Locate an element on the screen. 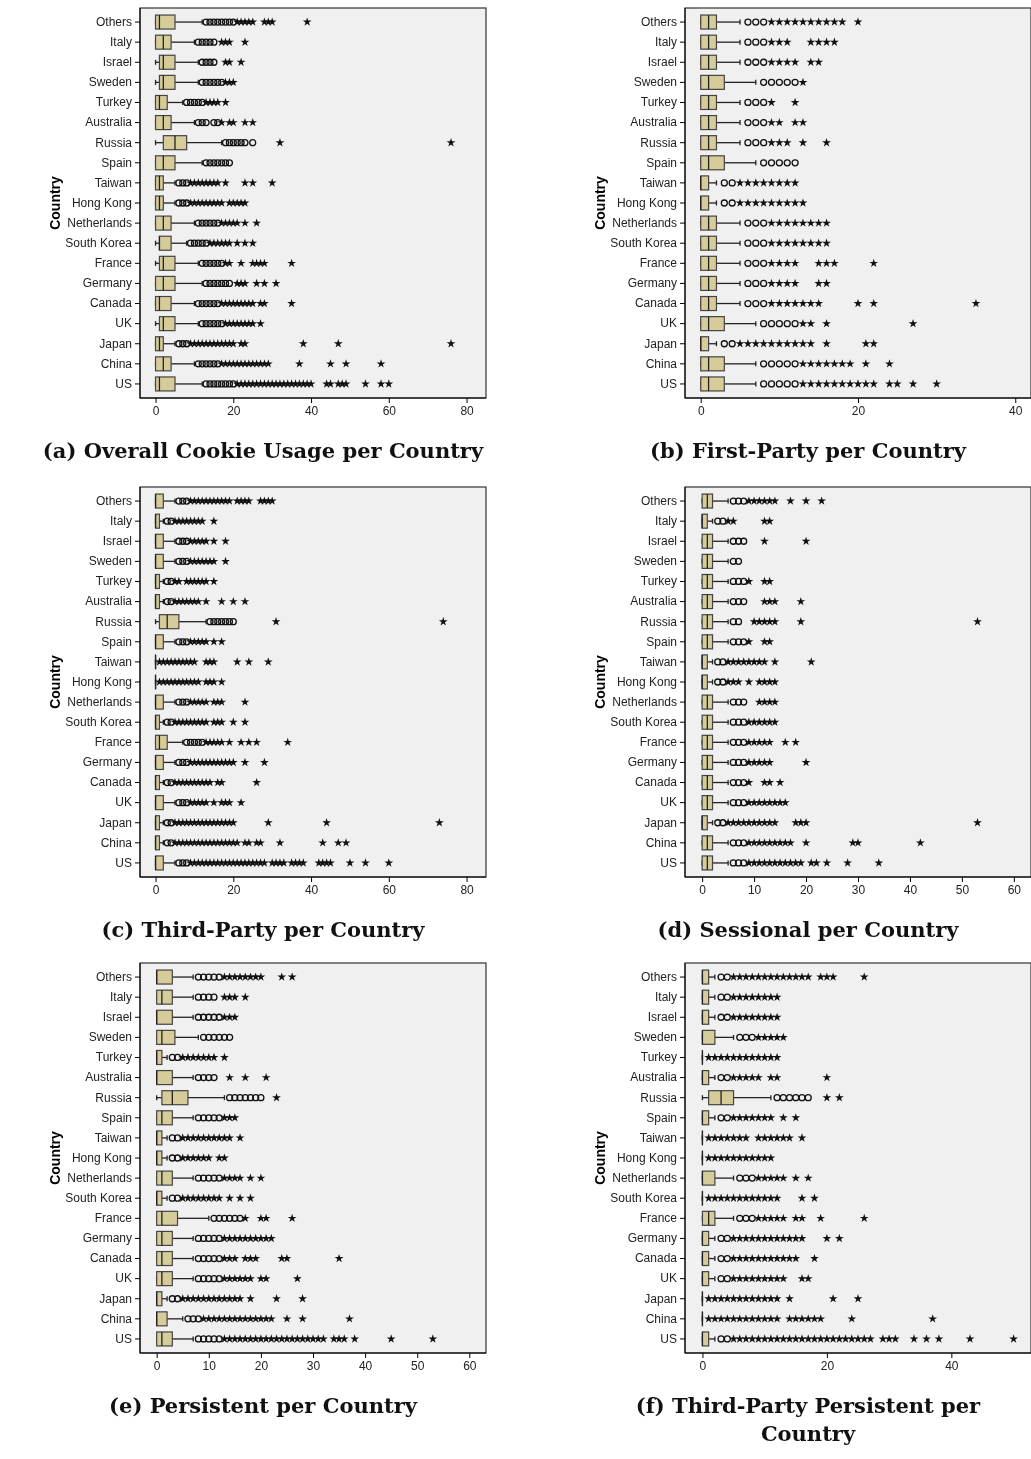 The image size is (1031, 1459). text: (d) Sessional per Country is located at coordinates (808, 929).